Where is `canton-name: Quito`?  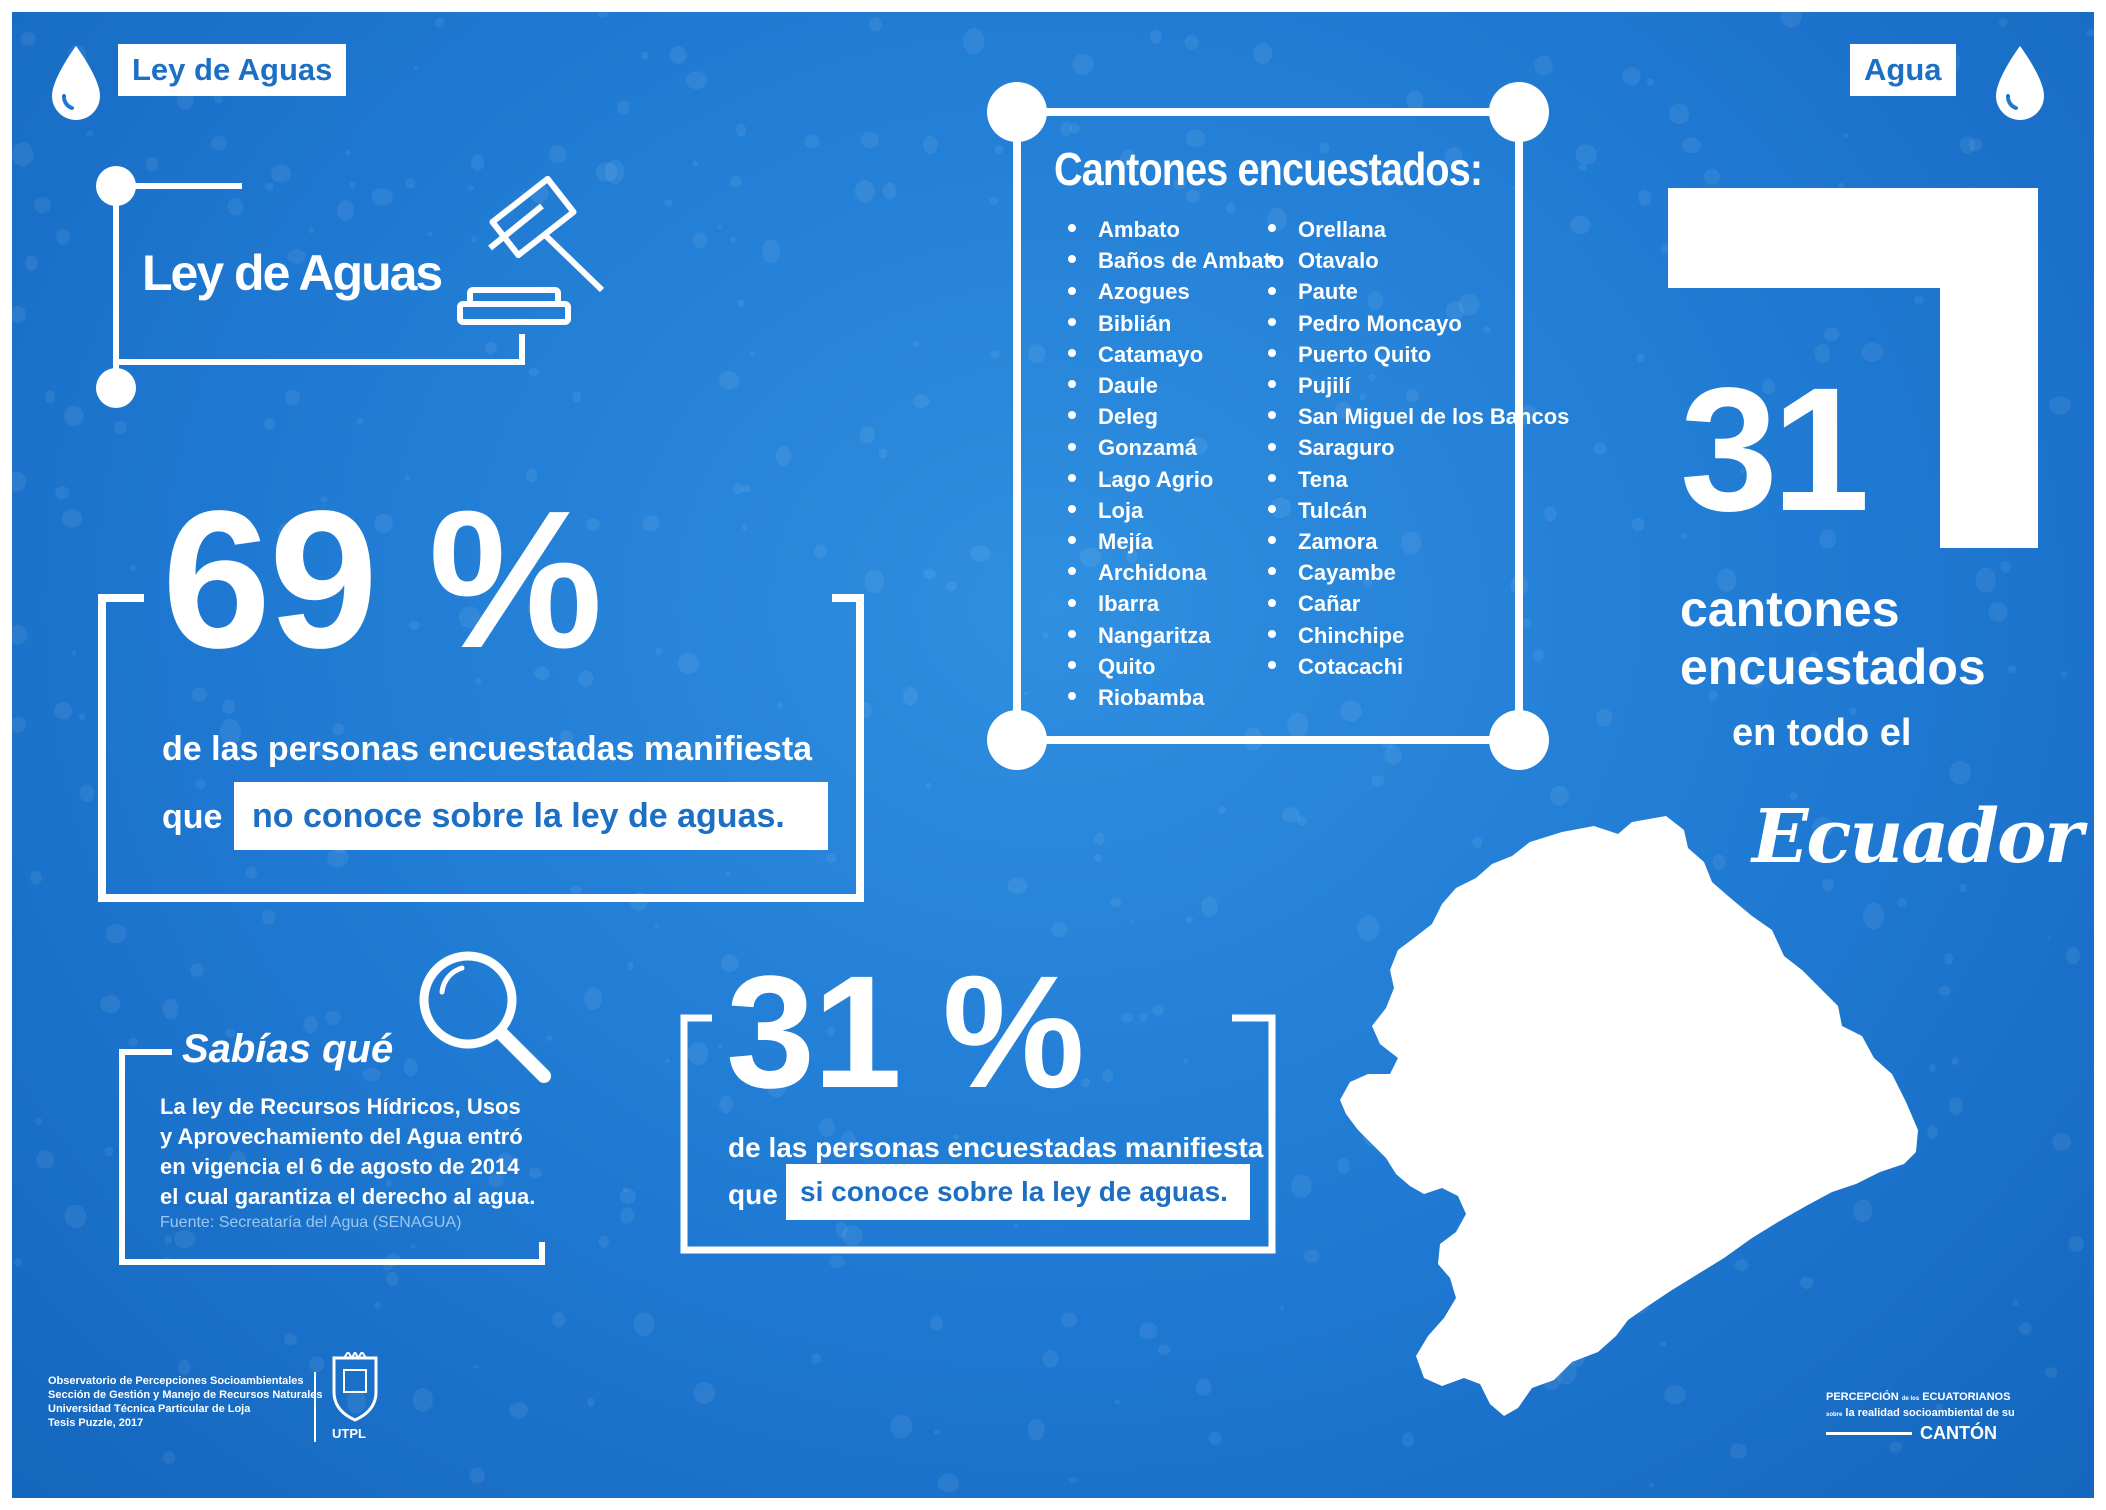 canton-name: Quito is located at coordinates (1127, 666).